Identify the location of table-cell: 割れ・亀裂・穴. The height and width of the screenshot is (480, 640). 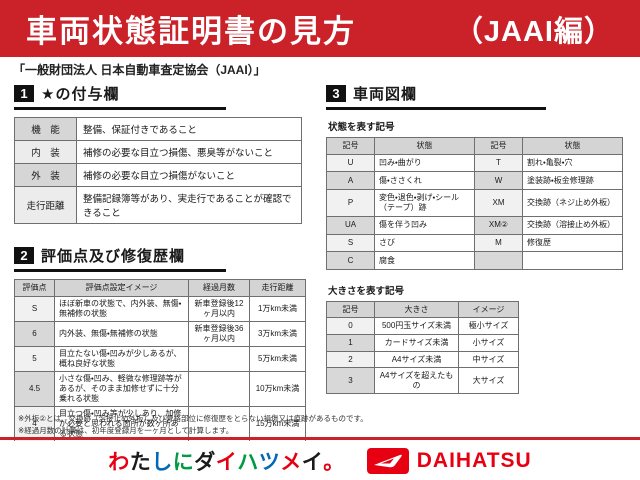
(572, 163).